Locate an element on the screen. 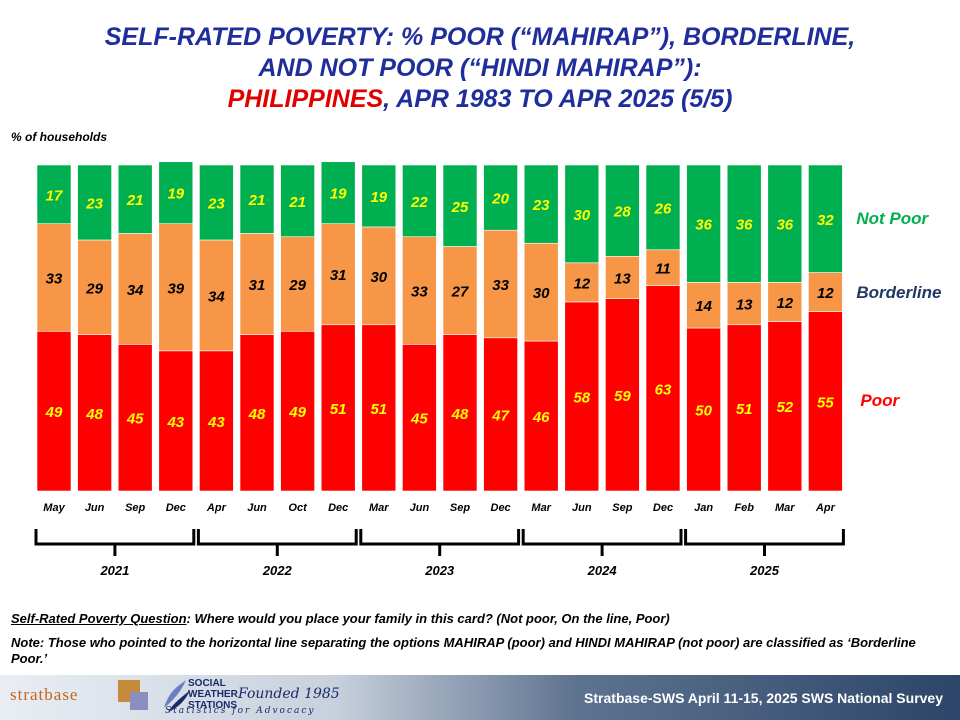 This screenshot has width=960, height=720. chart-title-line-2: AND NOT POOR (“HINDI MAHIRAP”): is located at coordinates (480, 68).